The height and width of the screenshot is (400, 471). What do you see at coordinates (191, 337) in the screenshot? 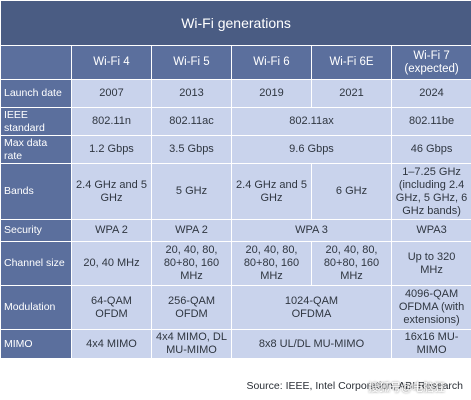
I see `mimo-wifi5-line: 4x4 MIMO, DL` at bounding box center [191, 337].